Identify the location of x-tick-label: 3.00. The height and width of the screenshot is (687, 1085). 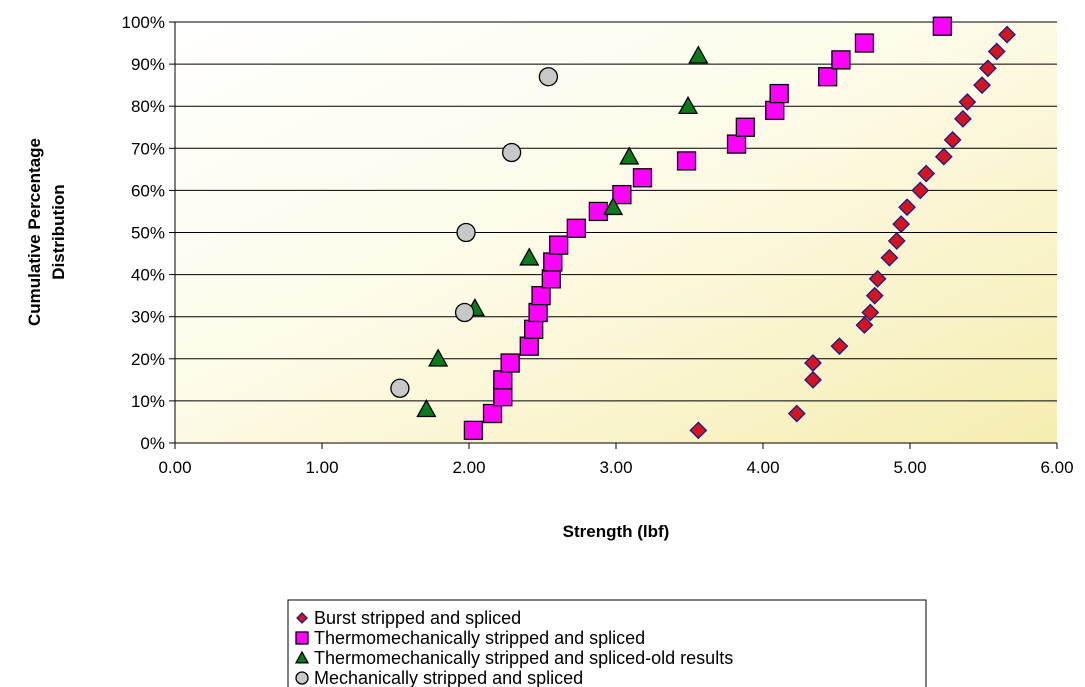
(615, 467).